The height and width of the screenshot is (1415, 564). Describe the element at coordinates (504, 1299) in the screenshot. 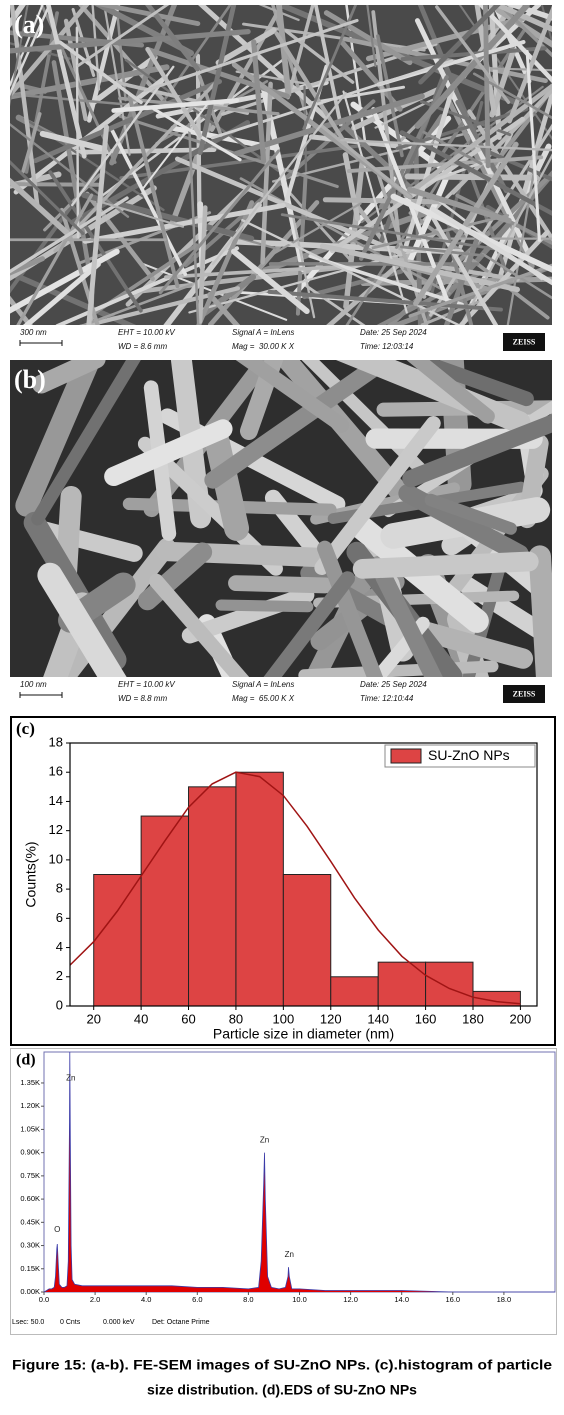

I see `x-tick-label: 18.0` at that location.